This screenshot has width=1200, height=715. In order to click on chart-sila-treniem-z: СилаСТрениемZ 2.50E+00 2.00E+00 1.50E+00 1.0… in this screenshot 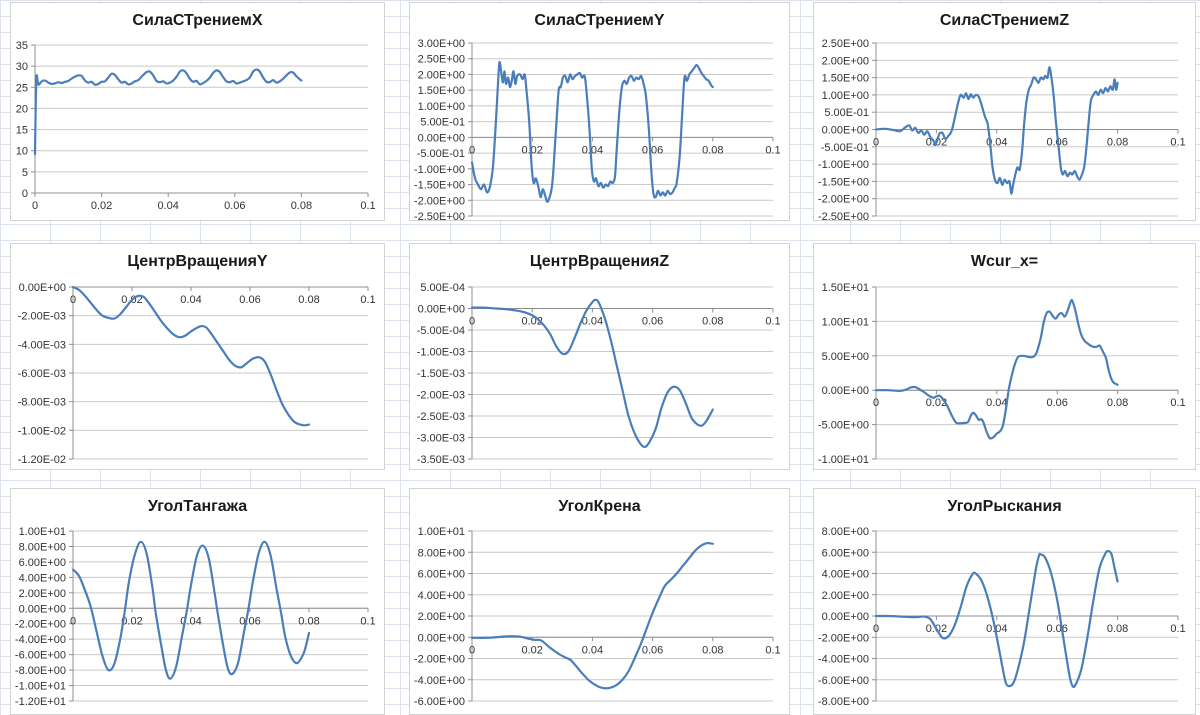, I will do `click(1004, 111)`.